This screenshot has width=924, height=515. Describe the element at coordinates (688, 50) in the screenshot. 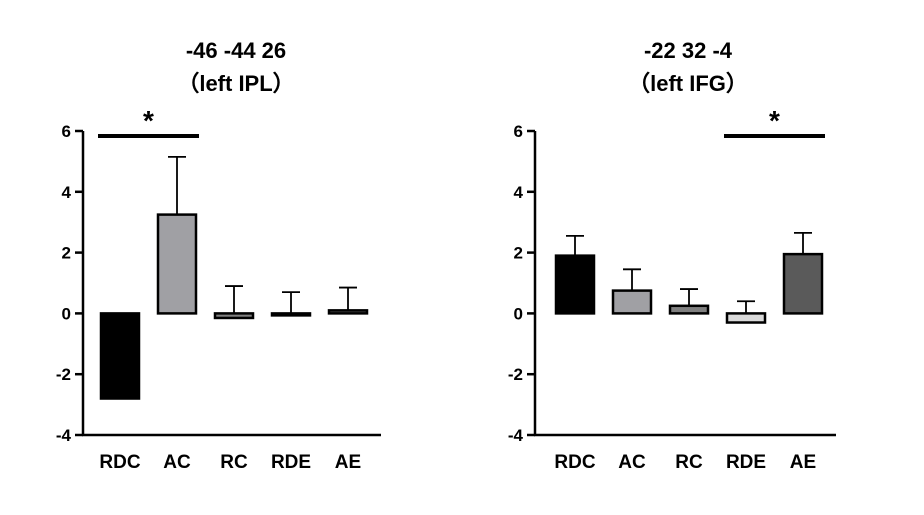

I see `chart-title: -22 32 -4` at that location.